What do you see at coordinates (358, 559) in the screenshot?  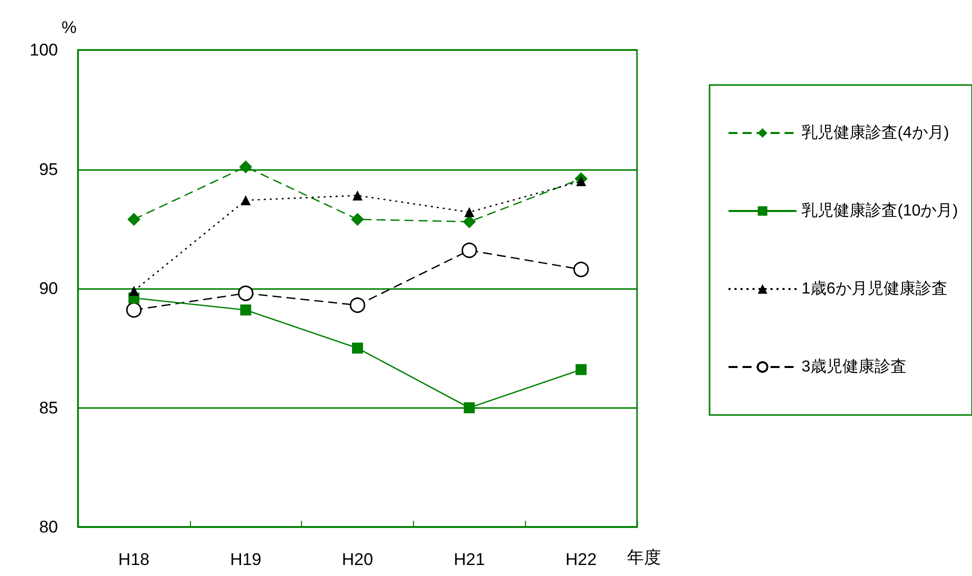 I see `x-tick-label: H20` at bounding box center [358, 559].